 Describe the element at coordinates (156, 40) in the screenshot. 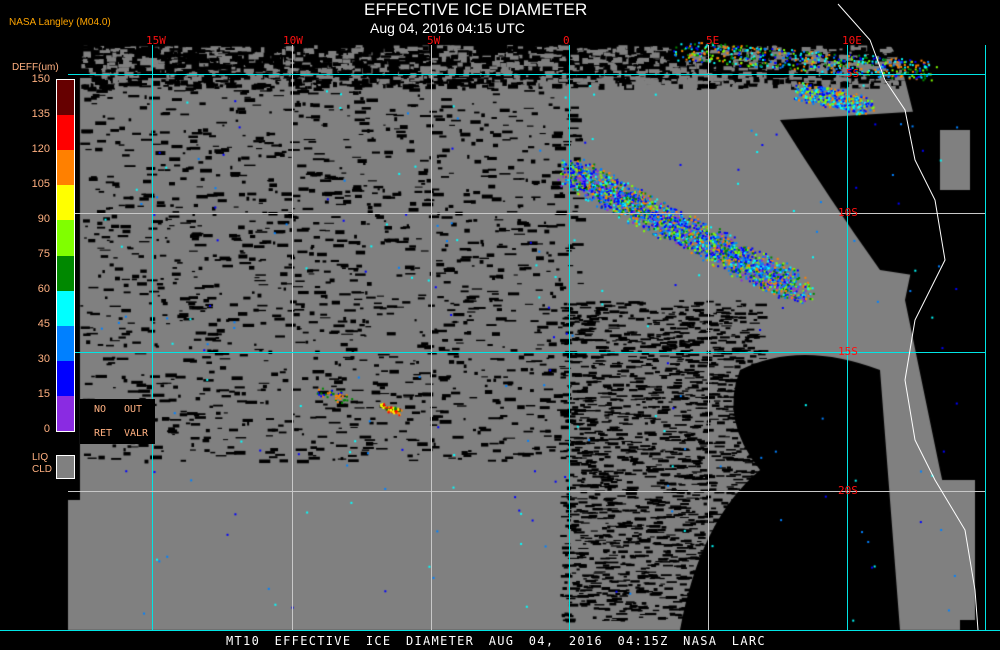

I see `lon-label: 15W` at that location.